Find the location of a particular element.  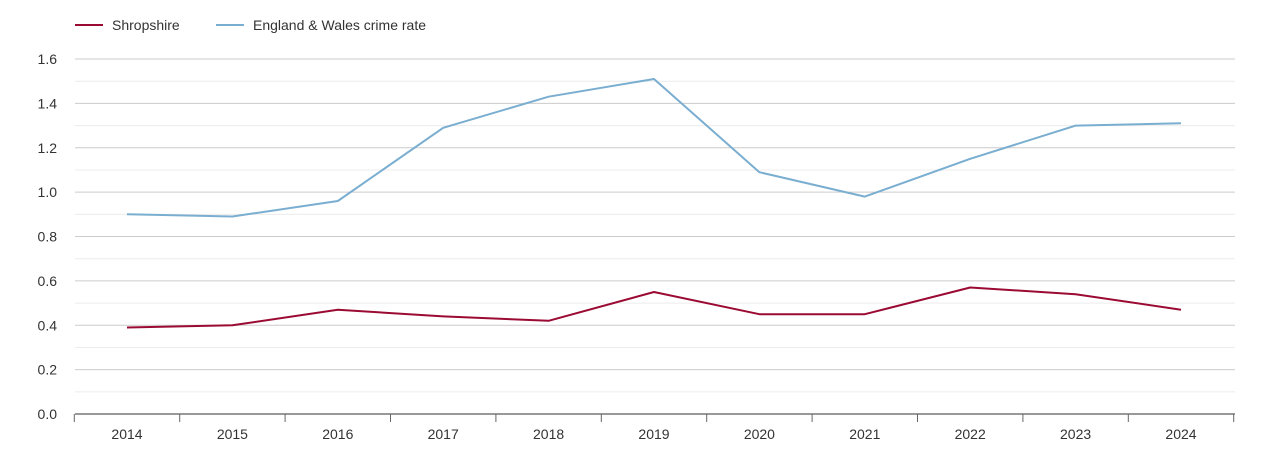

y-tick-label: 0.8 is located at coordinates (48, 237).